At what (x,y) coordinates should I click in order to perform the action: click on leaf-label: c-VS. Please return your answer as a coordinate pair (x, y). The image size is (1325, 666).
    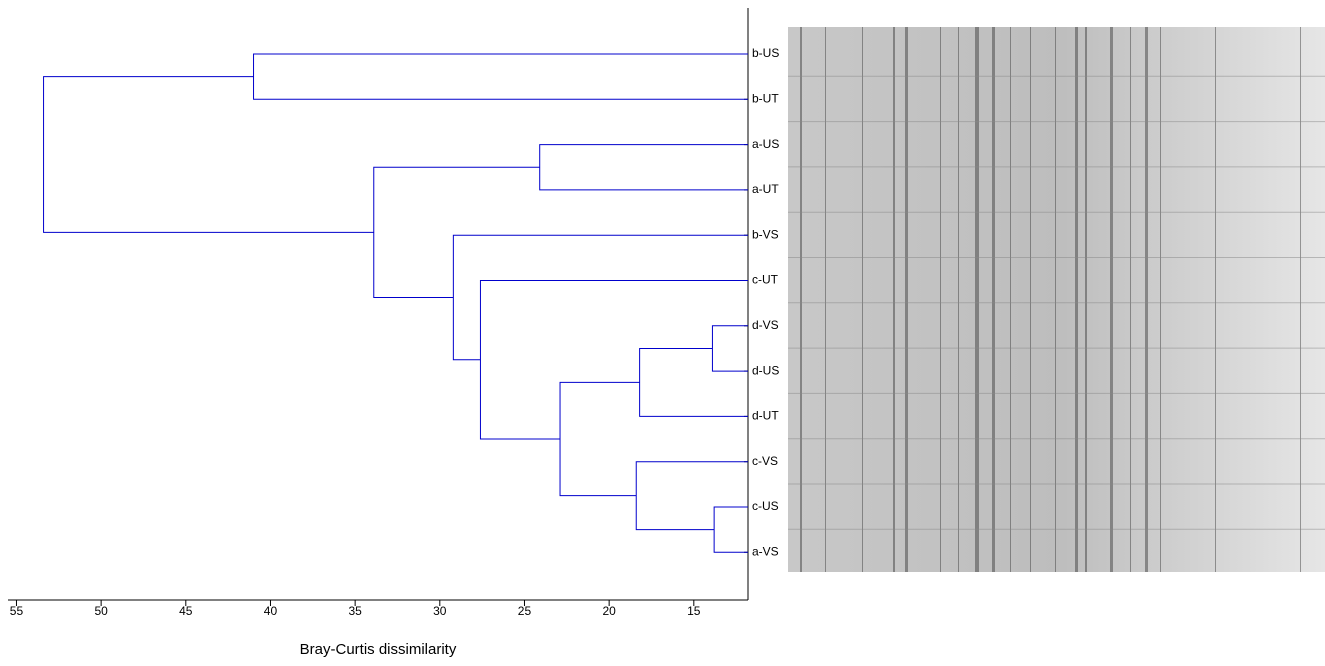
    Looking at the image, I should click on (765, 461).